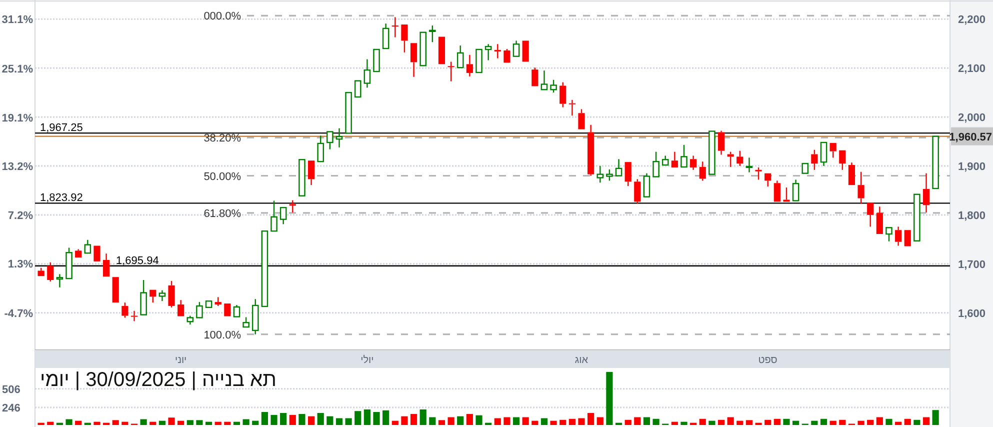  I want to click on chart-title: תא בנייה | 30/09/2025 | יומי, so click(158, 380).